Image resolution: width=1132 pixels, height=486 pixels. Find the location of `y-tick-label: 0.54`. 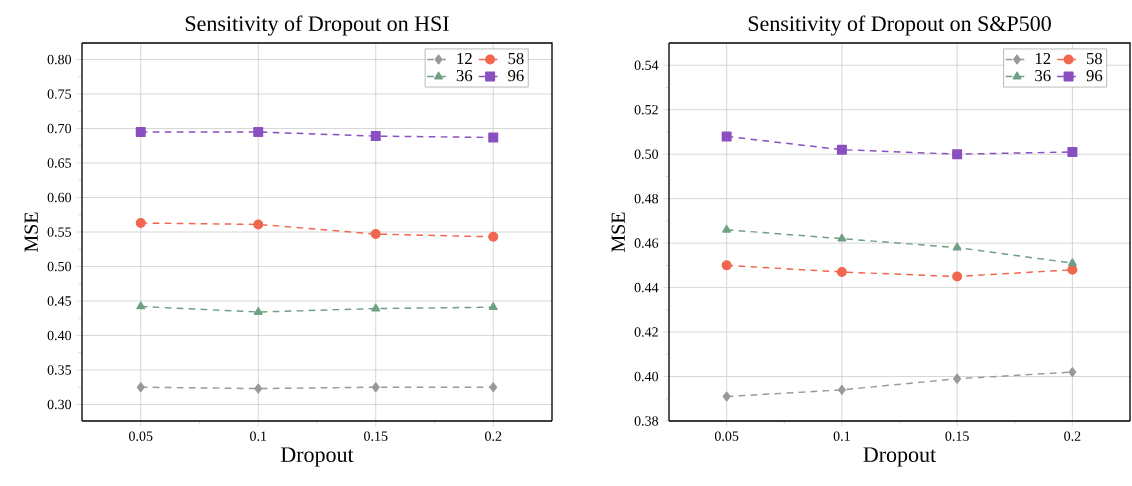

y-tick-label: 0.54 is located at coordinates (646, 65).